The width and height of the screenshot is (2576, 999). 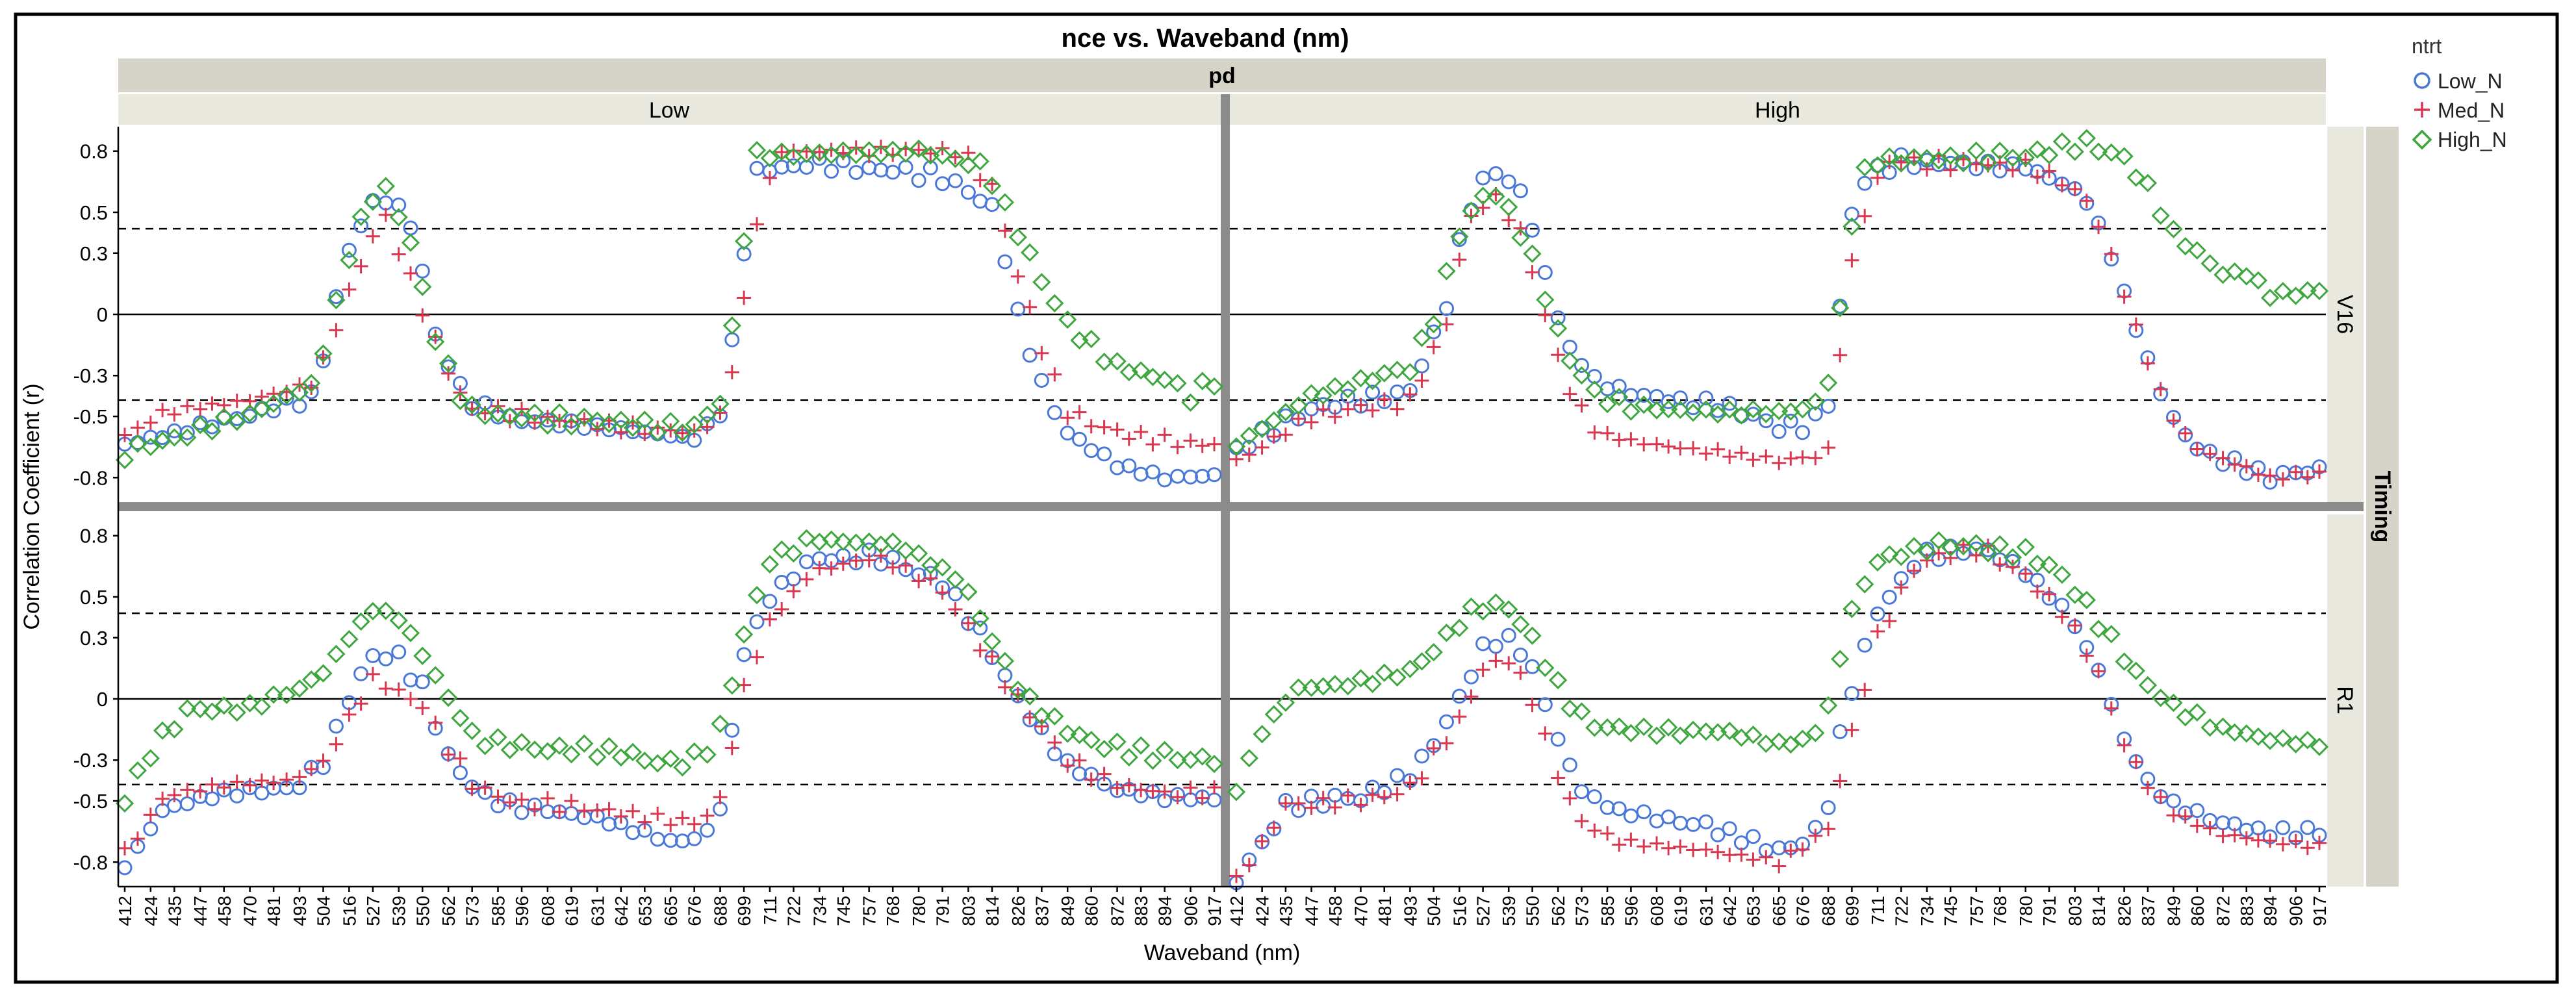 I want to click on x-tick-label: 745, so click(x=1951, y=911).